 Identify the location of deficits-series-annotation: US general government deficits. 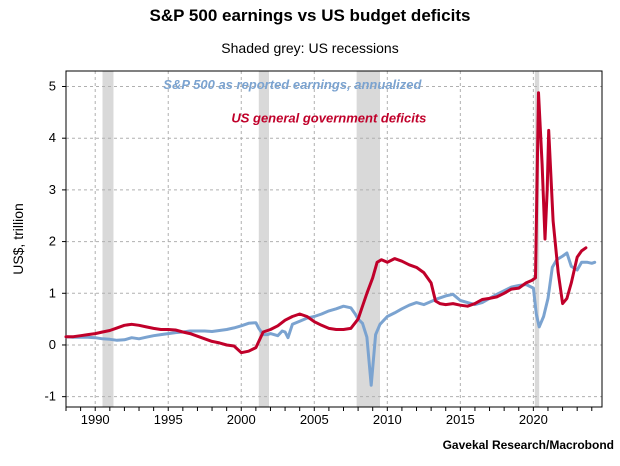
(328, 118).